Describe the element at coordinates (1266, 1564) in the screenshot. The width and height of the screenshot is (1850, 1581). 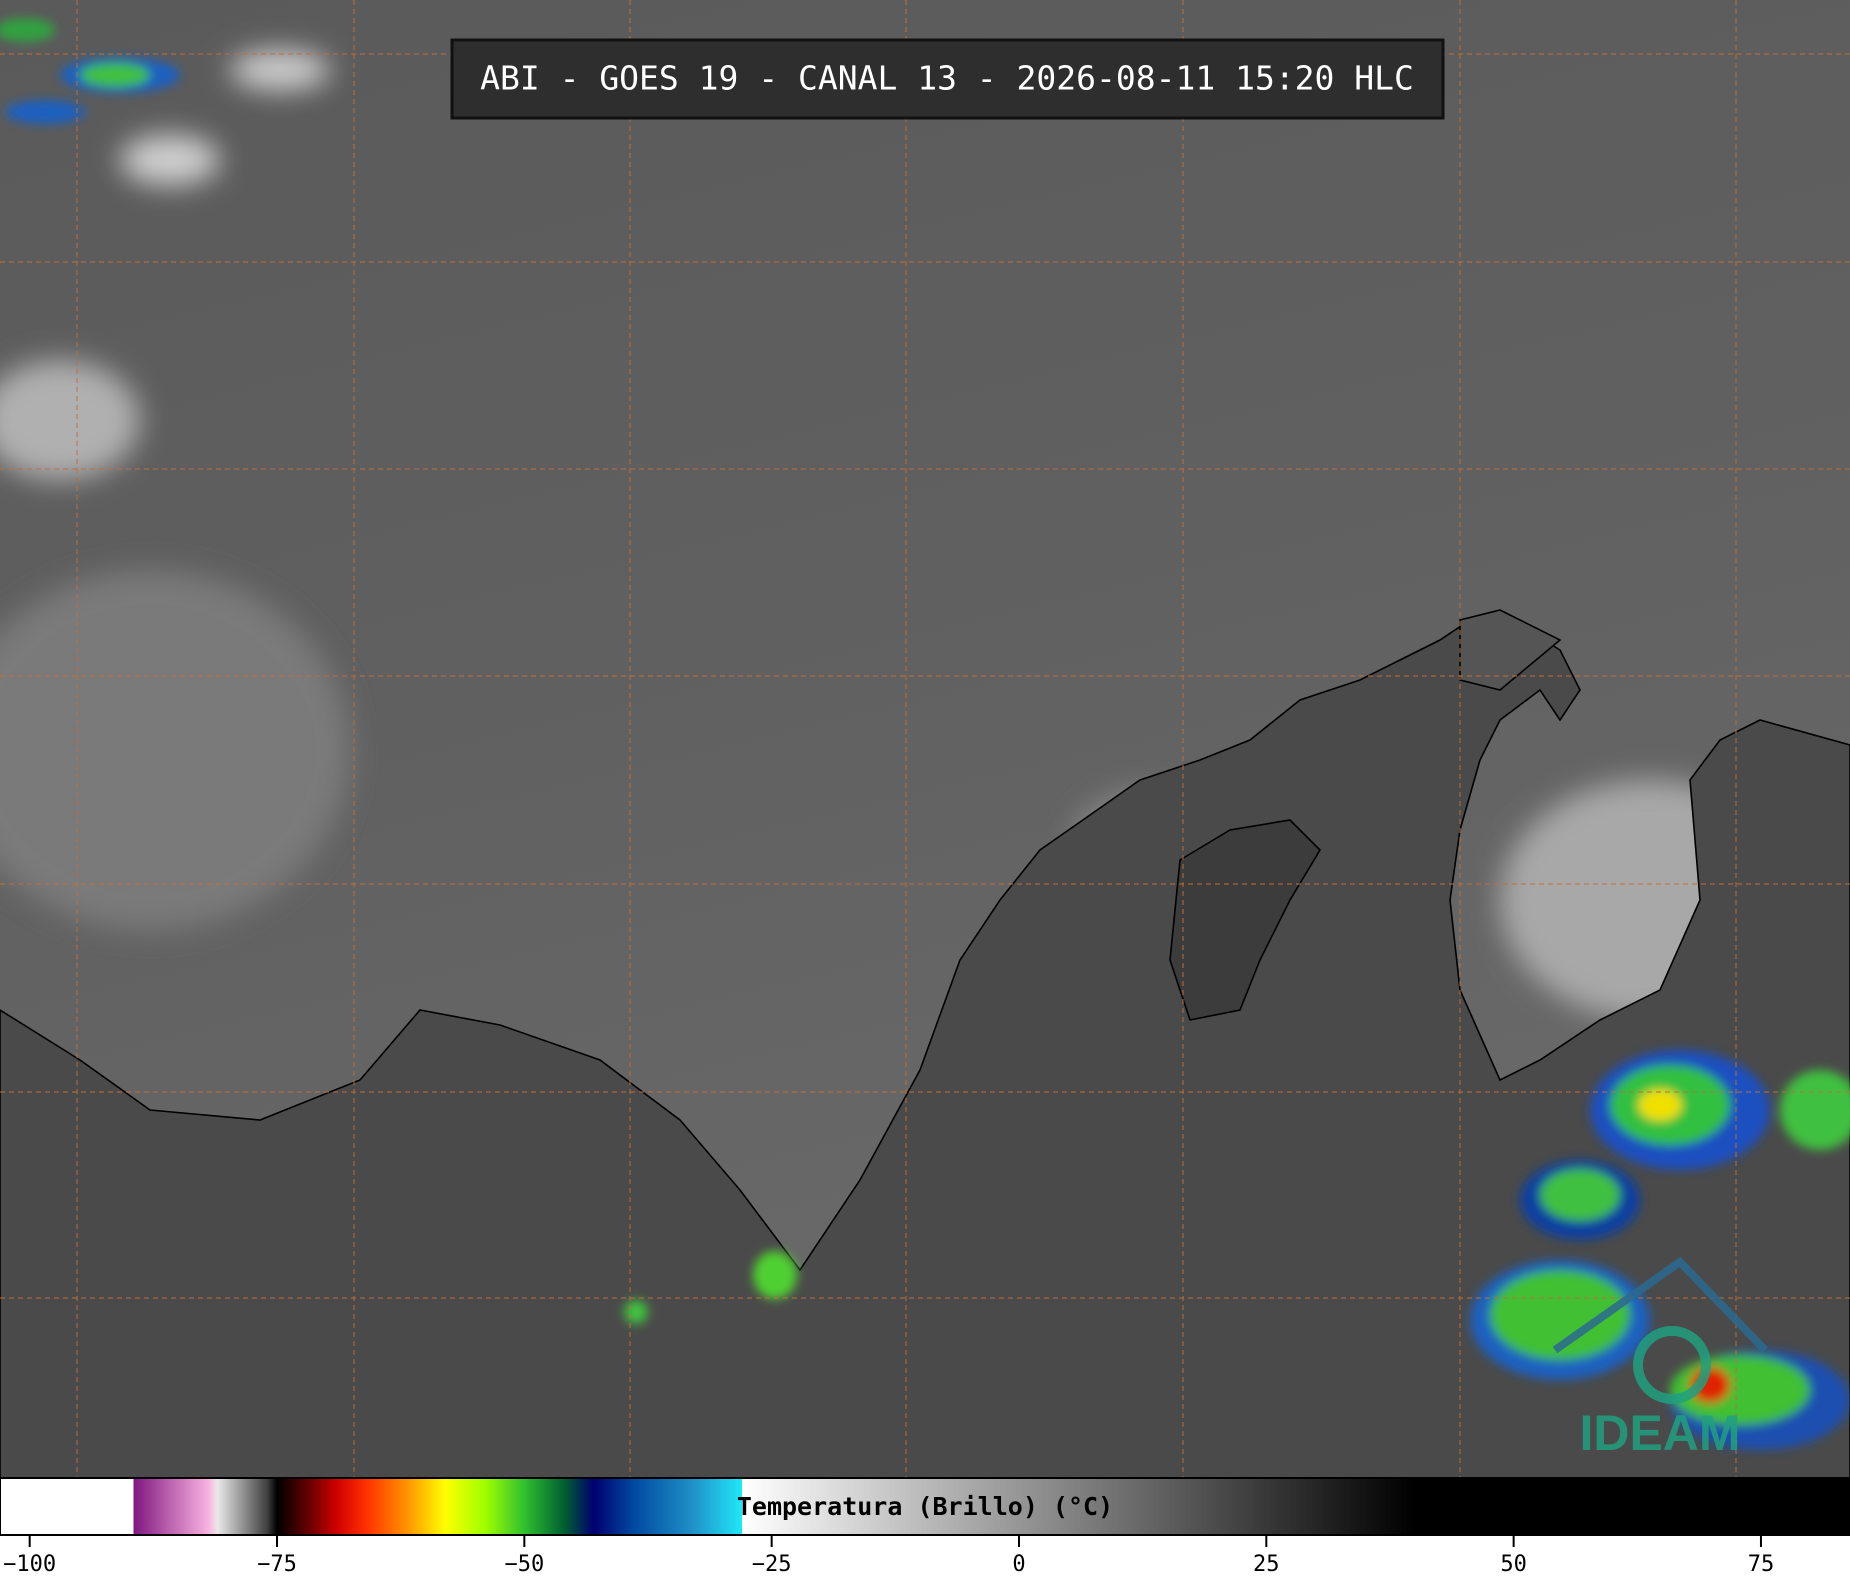
I see `tick-label: 25` at that location.